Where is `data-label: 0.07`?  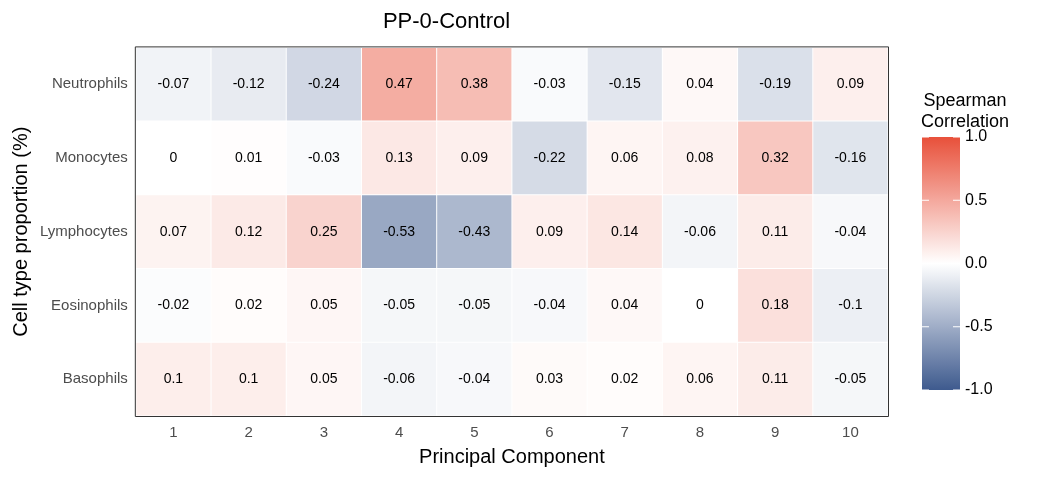 data-label: 0.07 is located at coordinates (173, 230).